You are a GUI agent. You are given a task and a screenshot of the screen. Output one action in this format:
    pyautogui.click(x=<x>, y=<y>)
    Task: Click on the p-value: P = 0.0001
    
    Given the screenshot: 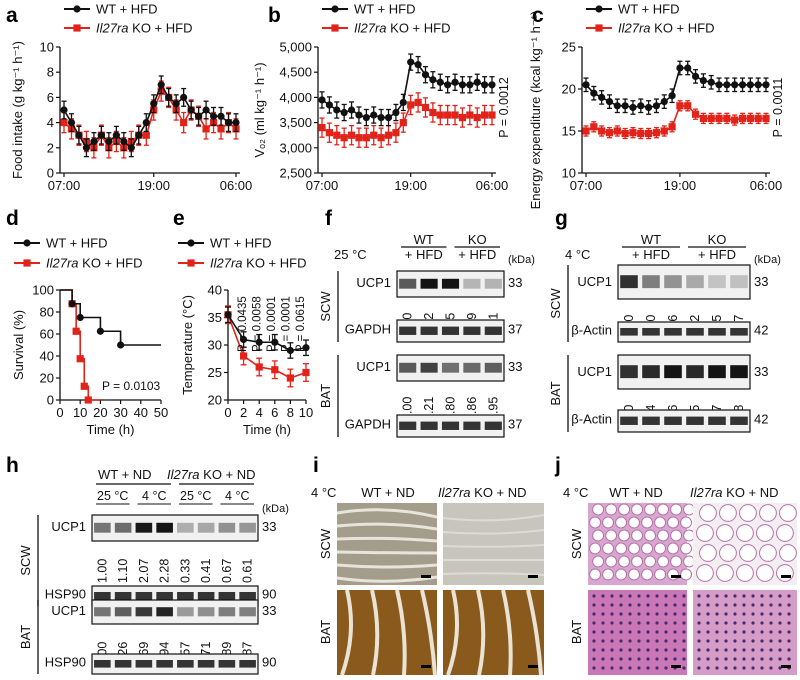 What is the action you would take?
    pyautogui.click(x=287, y=324)
    